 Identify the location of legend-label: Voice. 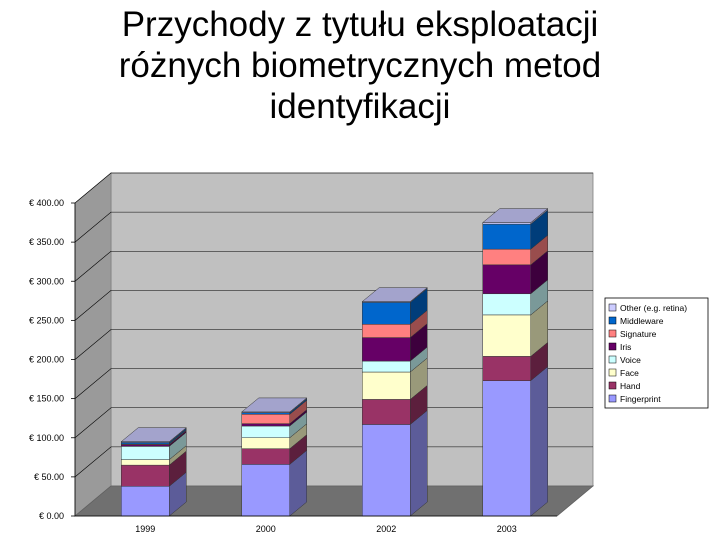
(630, 360).